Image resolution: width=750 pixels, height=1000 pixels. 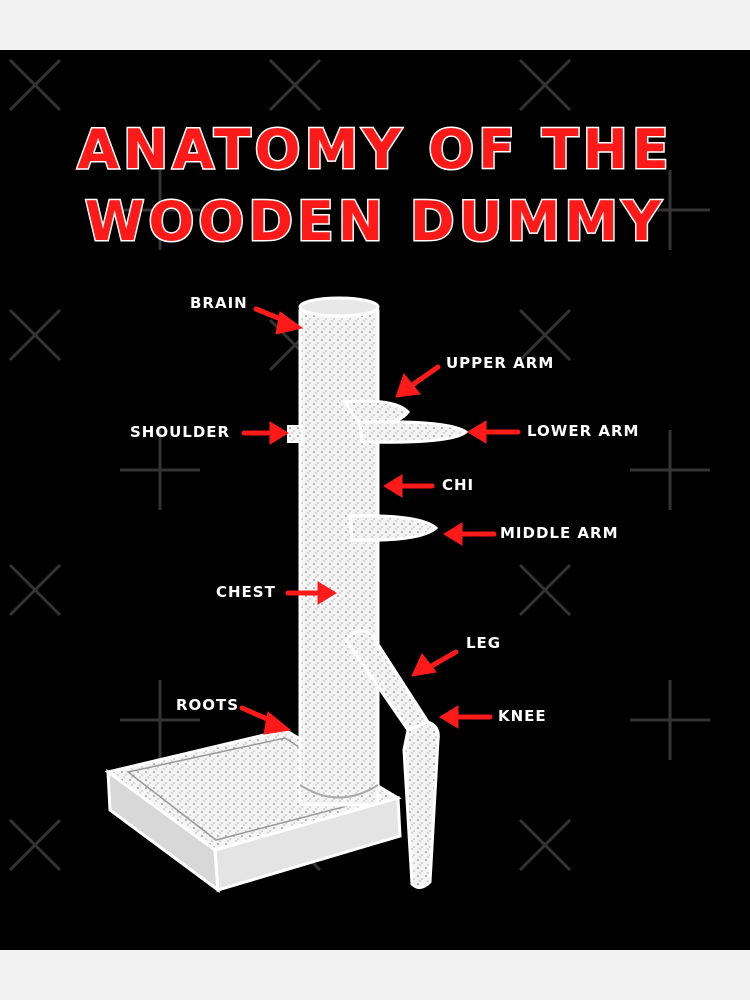 I want to click on label-chest: CHEST, so click(x=246, y=592).